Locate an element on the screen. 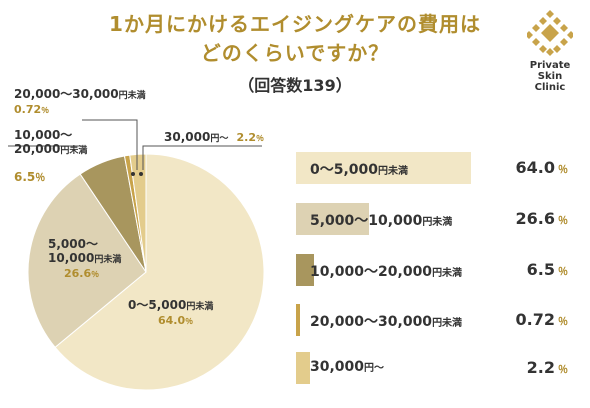 This screenshot has height=408, width=590. pie-label-4-yen: 円～ is located at coordinates (219, 139).